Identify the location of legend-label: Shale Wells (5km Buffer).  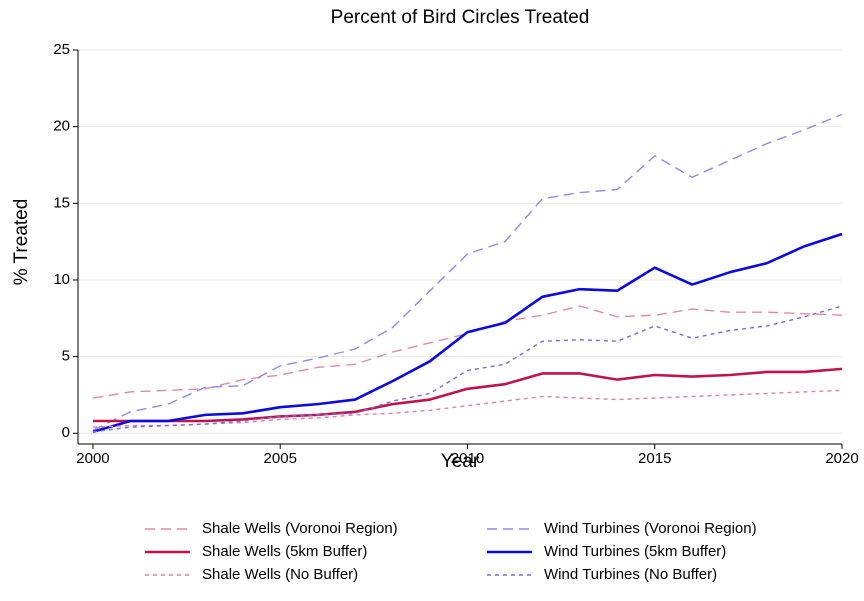
(284, 551).